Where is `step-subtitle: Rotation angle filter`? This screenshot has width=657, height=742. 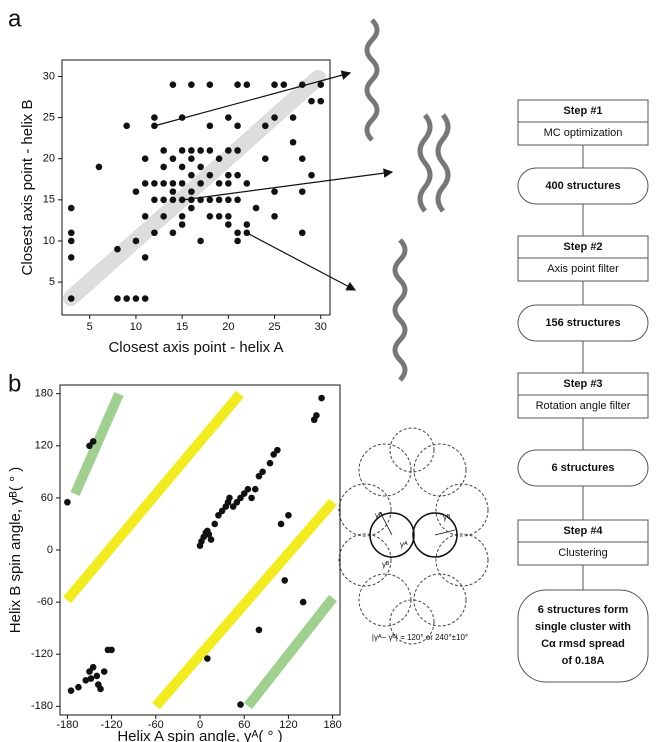 step-subtitle: Rotation angle filter is located at coordinates (583, 406).